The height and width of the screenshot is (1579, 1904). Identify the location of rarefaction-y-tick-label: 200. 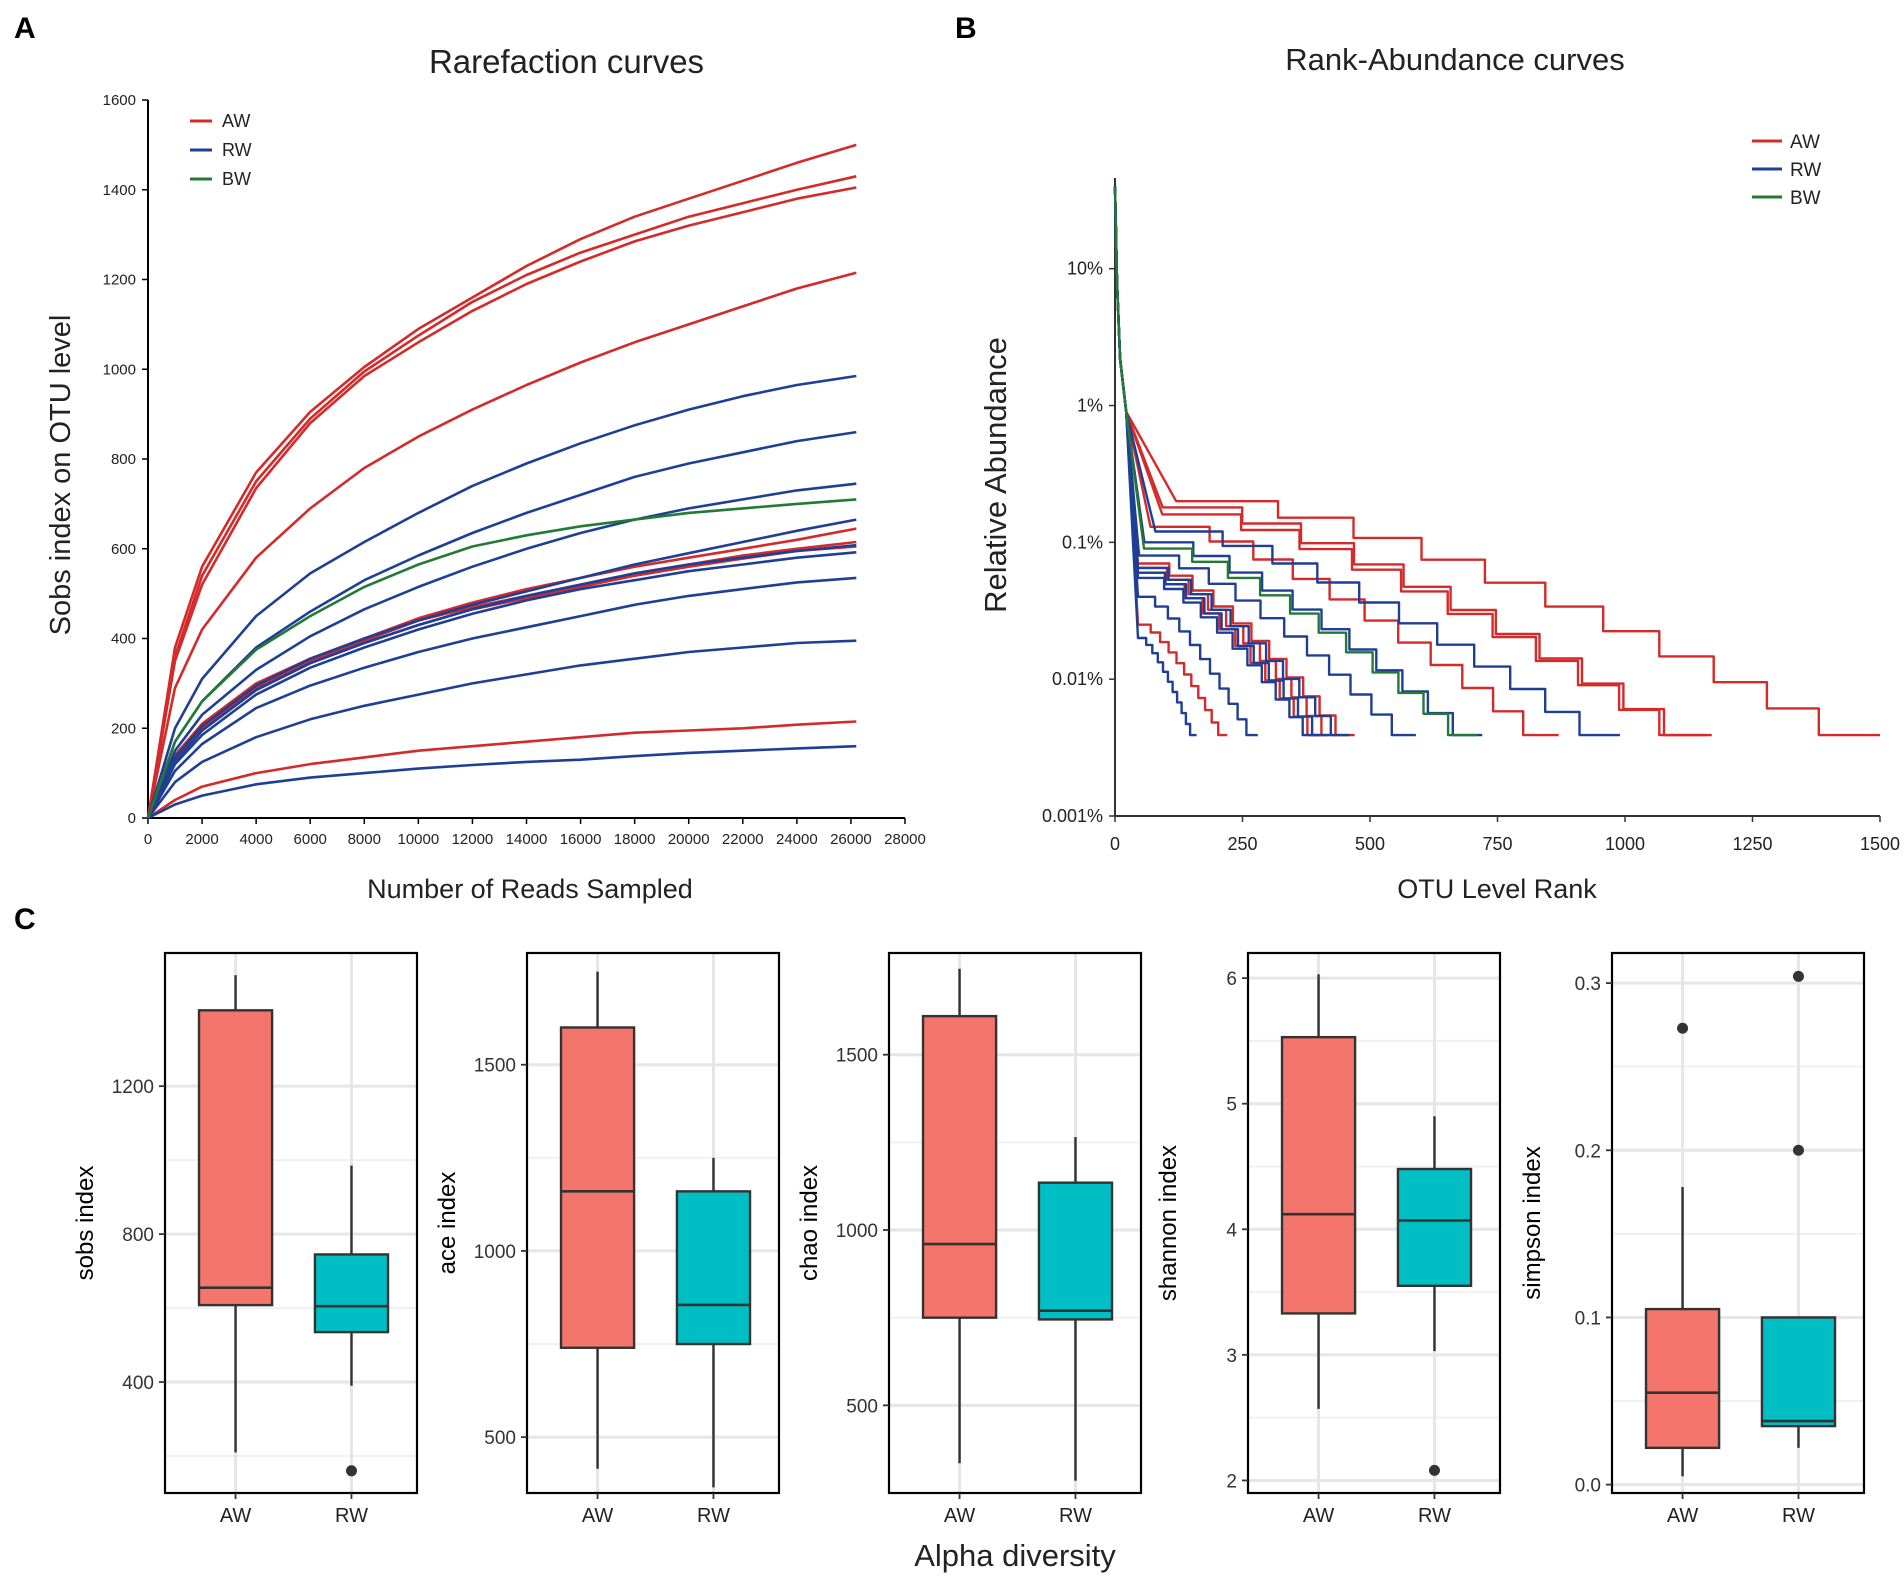
(123, 728).